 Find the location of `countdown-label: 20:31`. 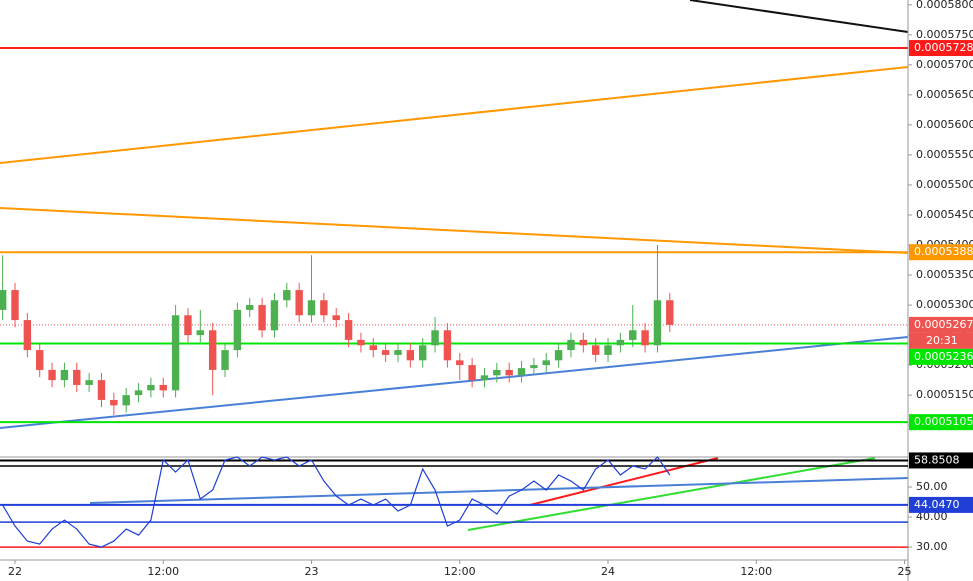

countdown-label: 20:31 is located at coordinates (942, 340).